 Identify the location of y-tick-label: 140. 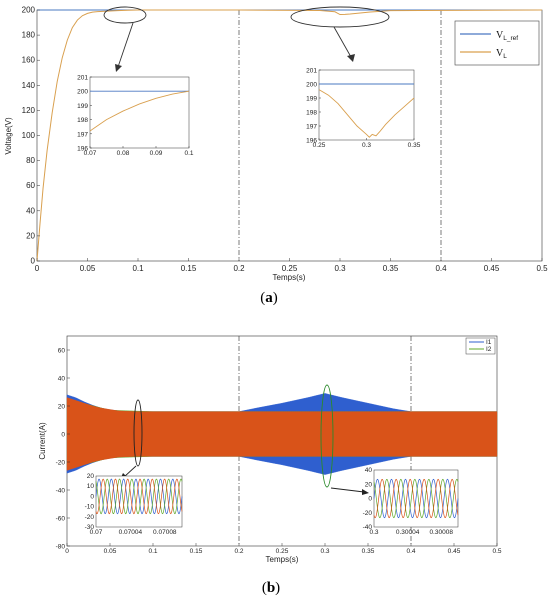
(29, 85).